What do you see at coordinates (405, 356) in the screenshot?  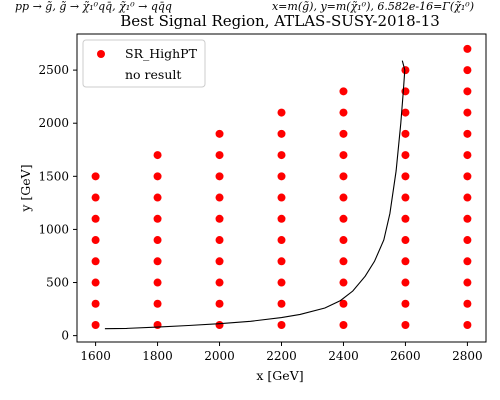 I see `x-tick-label: 2600` at bounding box center [405, 356].